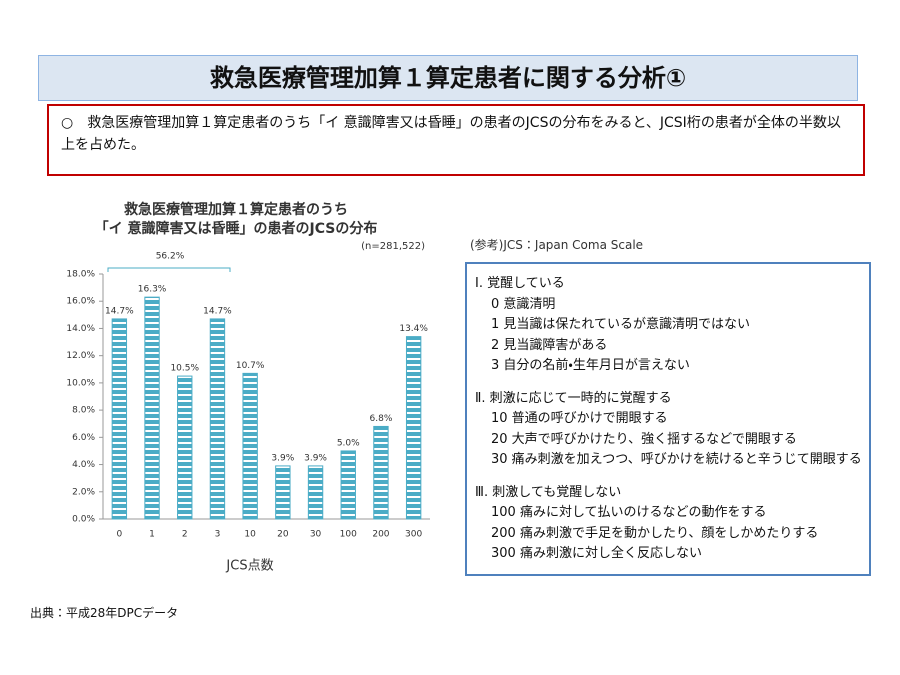 The height and width of the screenshot is (675, 900). Describe the element at coordinates (184, 369) in the screenshot. I see `value-label: 10.5%` at that location.